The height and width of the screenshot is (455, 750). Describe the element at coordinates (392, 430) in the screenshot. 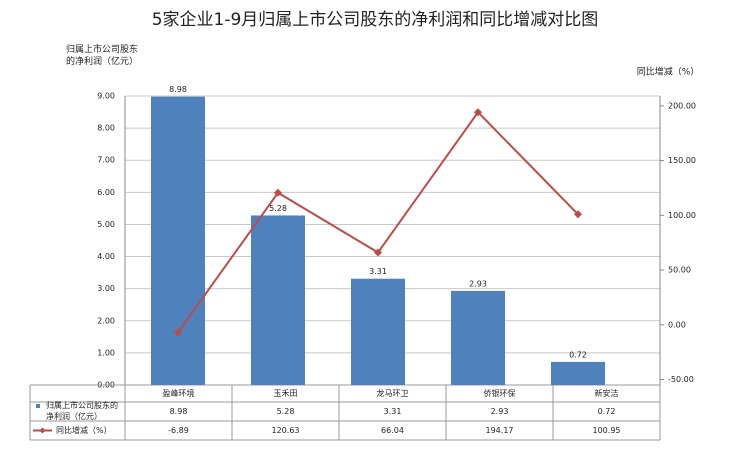

I see `table-value: 66.04` at that location.